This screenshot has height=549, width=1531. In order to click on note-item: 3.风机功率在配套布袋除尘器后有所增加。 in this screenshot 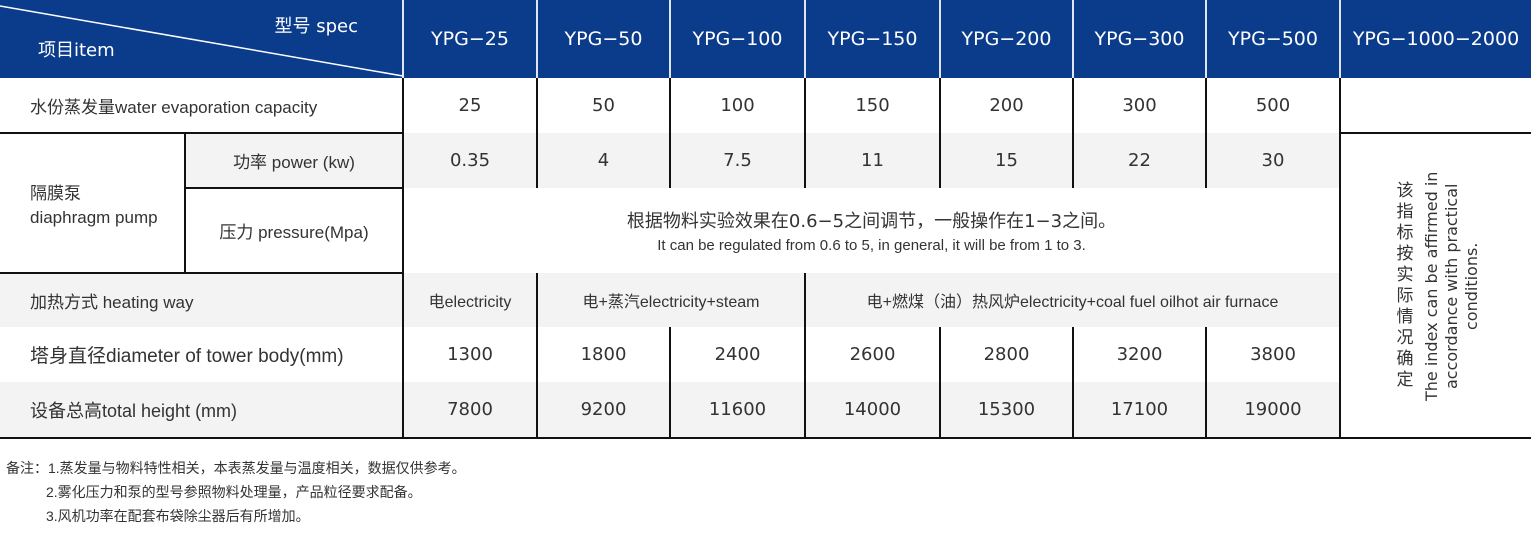, I will do `click(178, 516)`.